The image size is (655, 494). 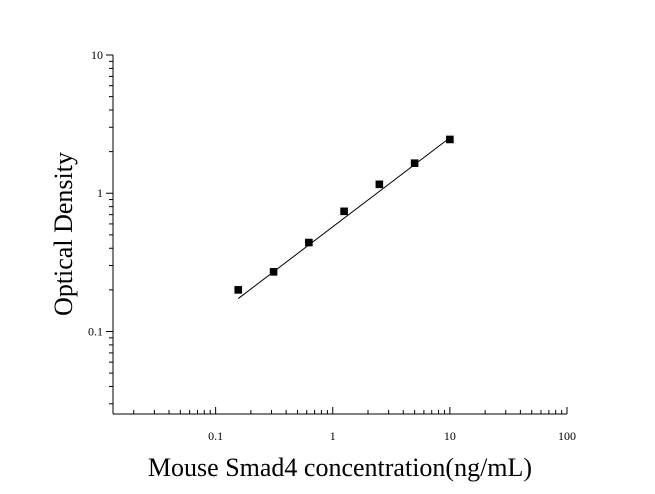 What do you see at coordinates (215, 436) in the screenshot?
I see `x-tick-label: 0.1` at bounding box center [215, 436].